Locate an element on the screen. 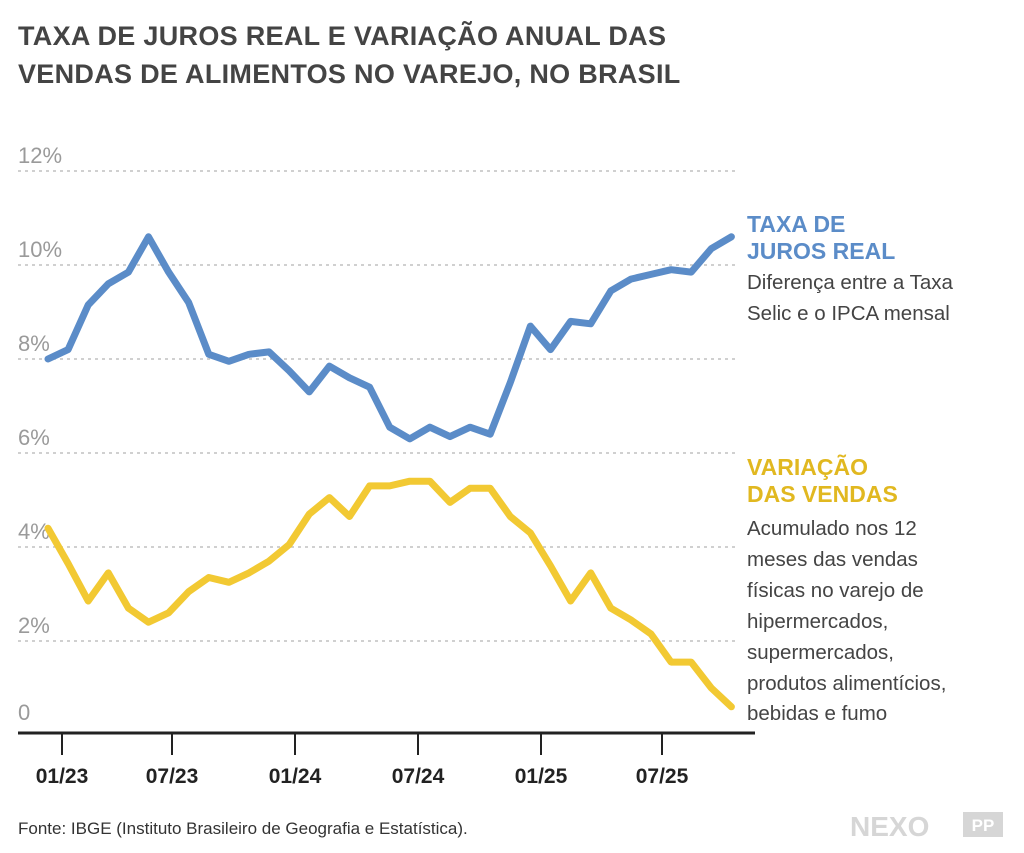 Image resolution: width=1024 pixels, height=853 pixels. y-tick-label: 0 is located at coordinates (24, 712).